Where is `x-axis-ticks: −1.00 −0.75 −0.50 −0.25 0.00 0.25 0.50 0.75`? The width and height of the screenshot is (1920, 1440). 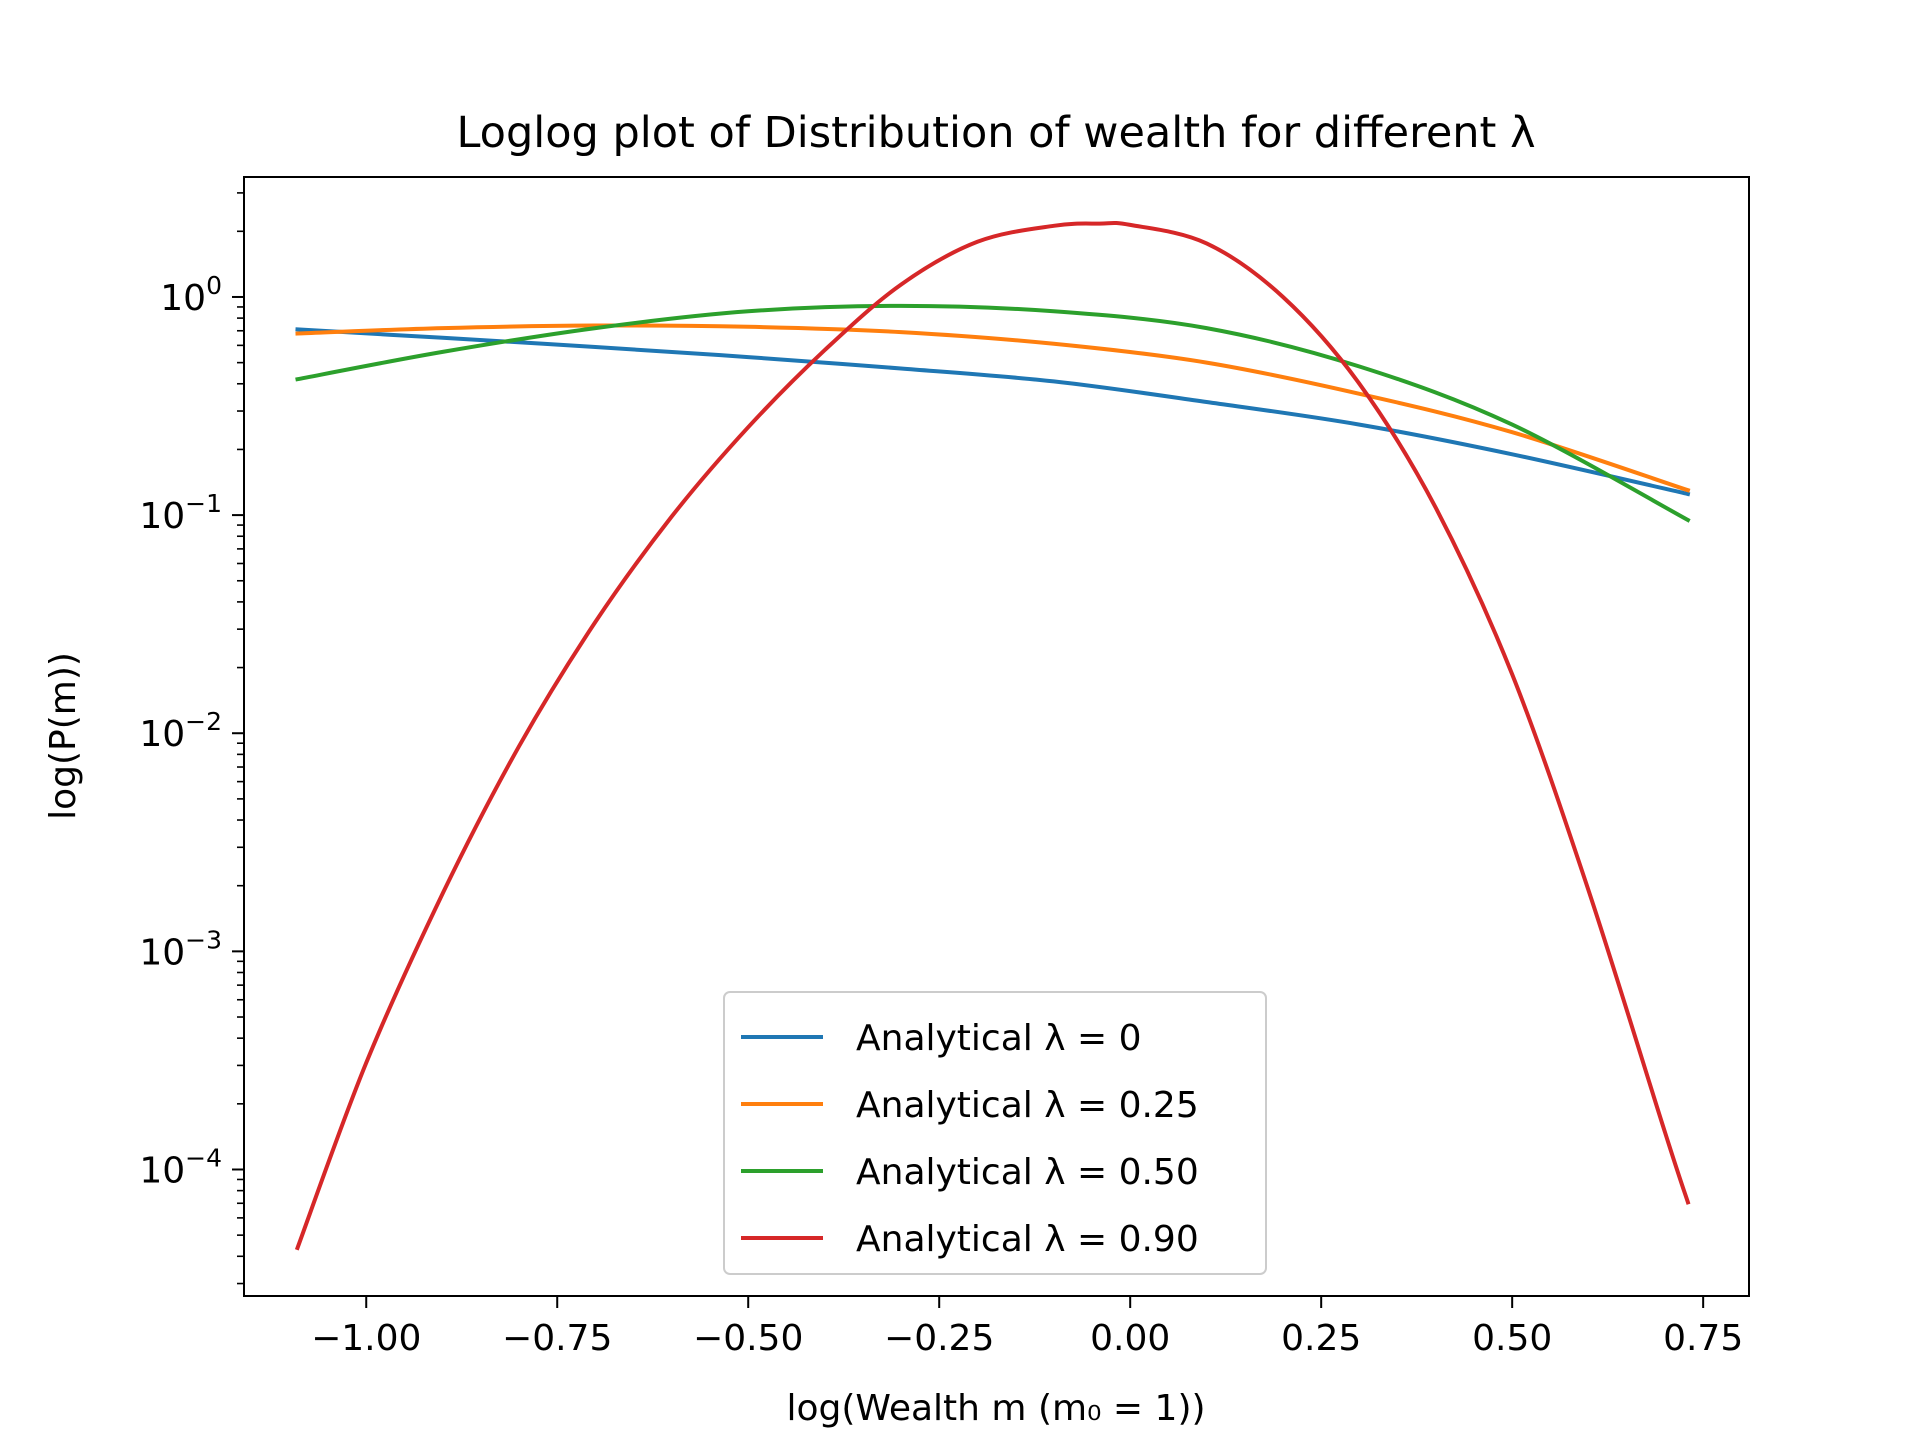
x-axis-ticks: −1.00 −0.75 −0.50 −0.25 0.00 0.25 0.50 0.75 is located at coordinates (1027, 1327).